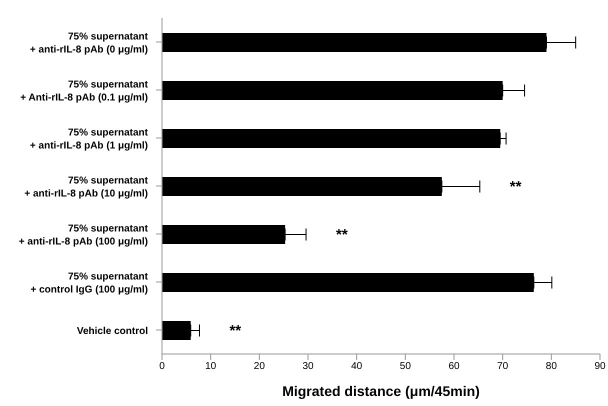  What do you see at coordinates (211, 366) in the screenshot?
I see `x-tick-label: 10` at bounding box center [211, 366].